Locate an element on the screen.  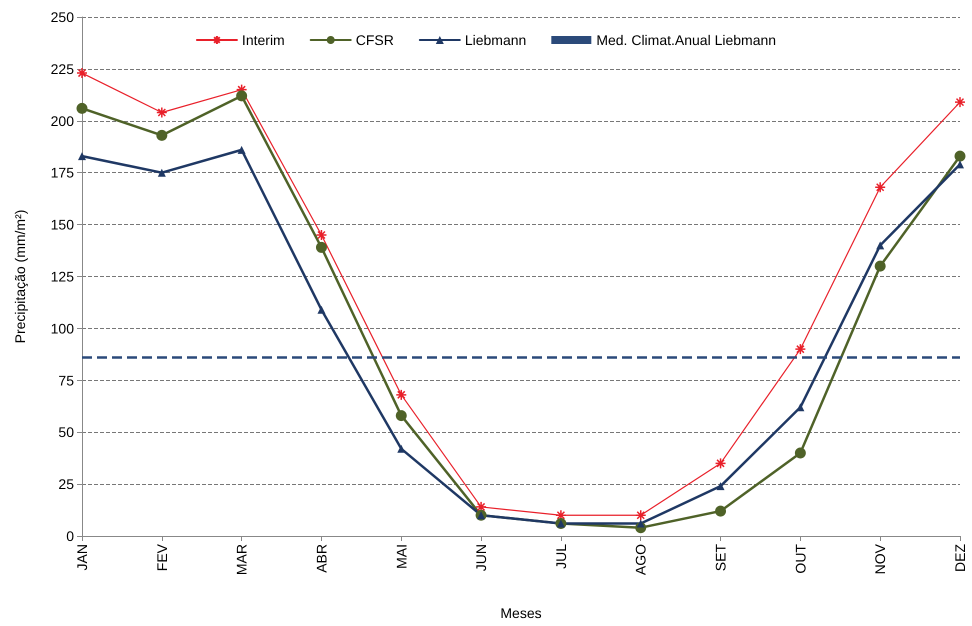
x-tick-label: NOV is located at coordinates (880, 558).